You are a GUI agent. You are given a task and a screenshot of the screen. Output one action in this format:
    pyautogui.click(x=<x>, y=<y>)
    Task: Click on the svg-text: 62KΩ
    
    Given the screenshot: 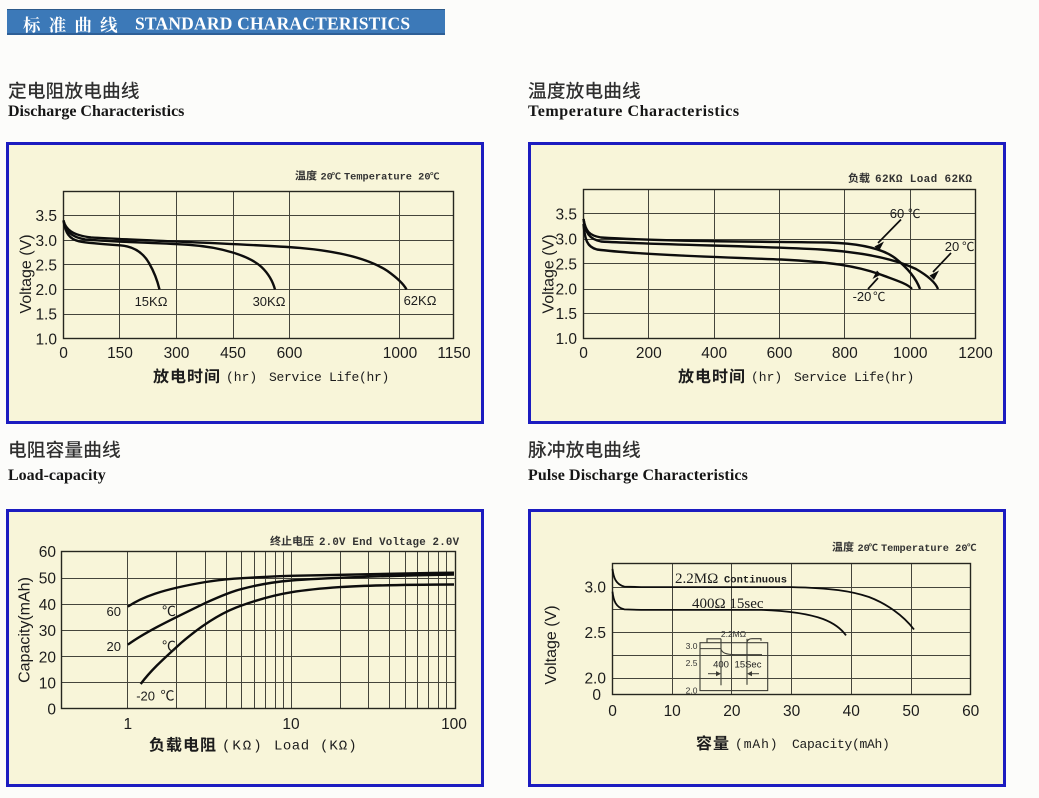 What is the action you would take?
    pyautogui.click(x=420, y=300)
    